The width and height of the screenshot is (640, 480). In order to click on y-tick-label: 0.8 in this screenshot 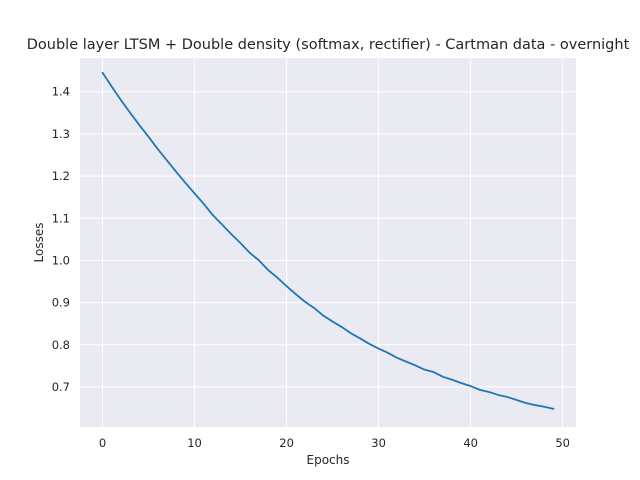, I will do `click(61, 345)`.